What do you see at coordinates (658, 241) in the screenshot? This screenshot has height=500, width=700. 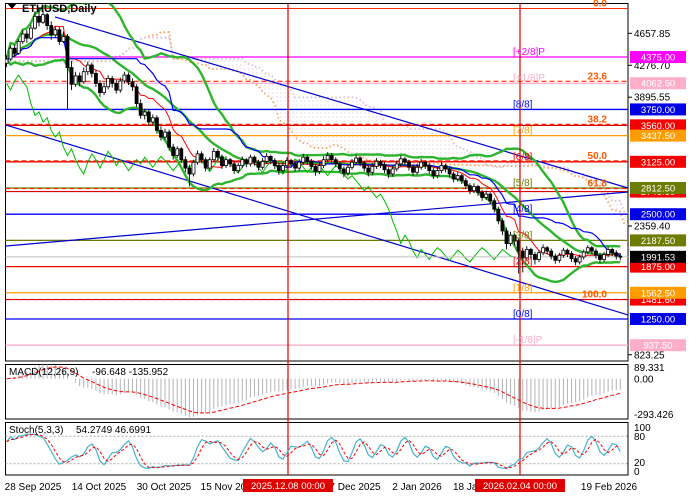 I see `price-badge-label: 2187.50` at bounding box center [658, 241].